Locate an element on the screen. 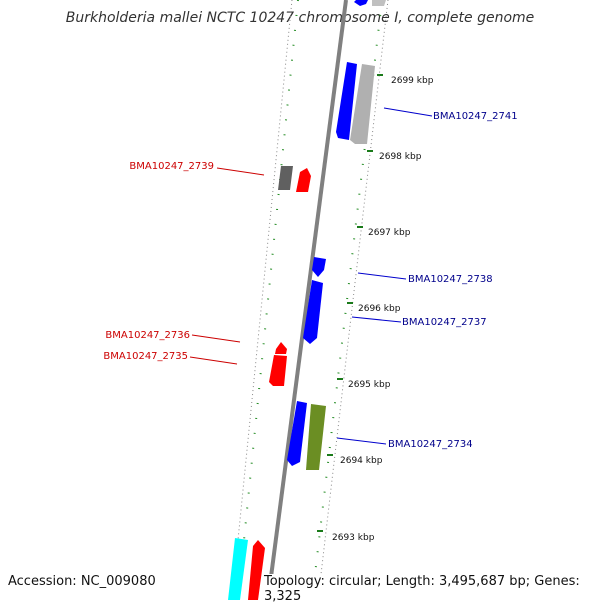  tick-label: 2699 kbp is located at coordinates (412, 81).